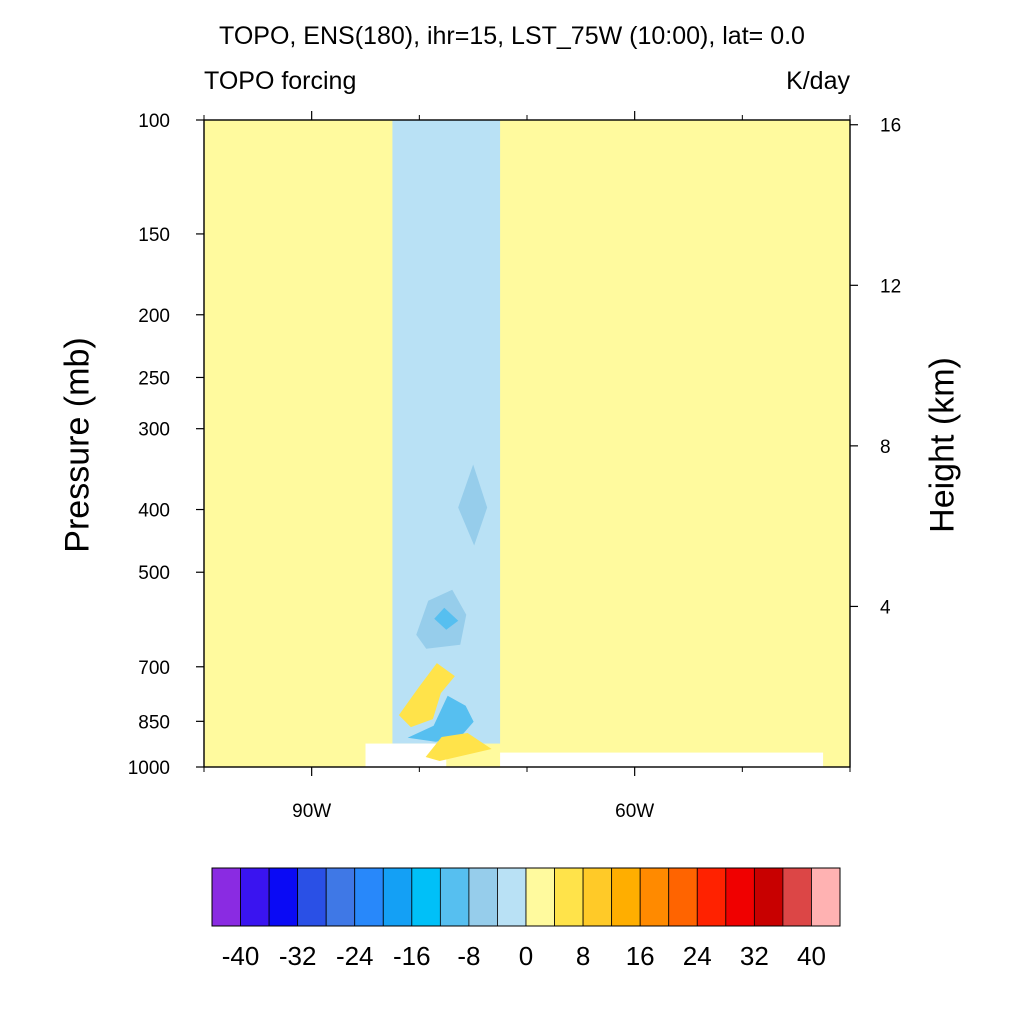 This screenshot has height=1024, width=1024. I want to click on pressure-tick-label: 200, so click(154, 316).